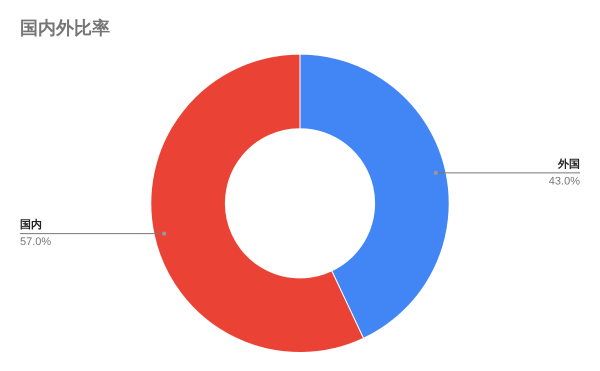 This screenshot has height=371, width=600. What do you see at coordinates (568, 163) in the screenshot?
I see `slice-label: 外国` at bounding box center [568, 163].